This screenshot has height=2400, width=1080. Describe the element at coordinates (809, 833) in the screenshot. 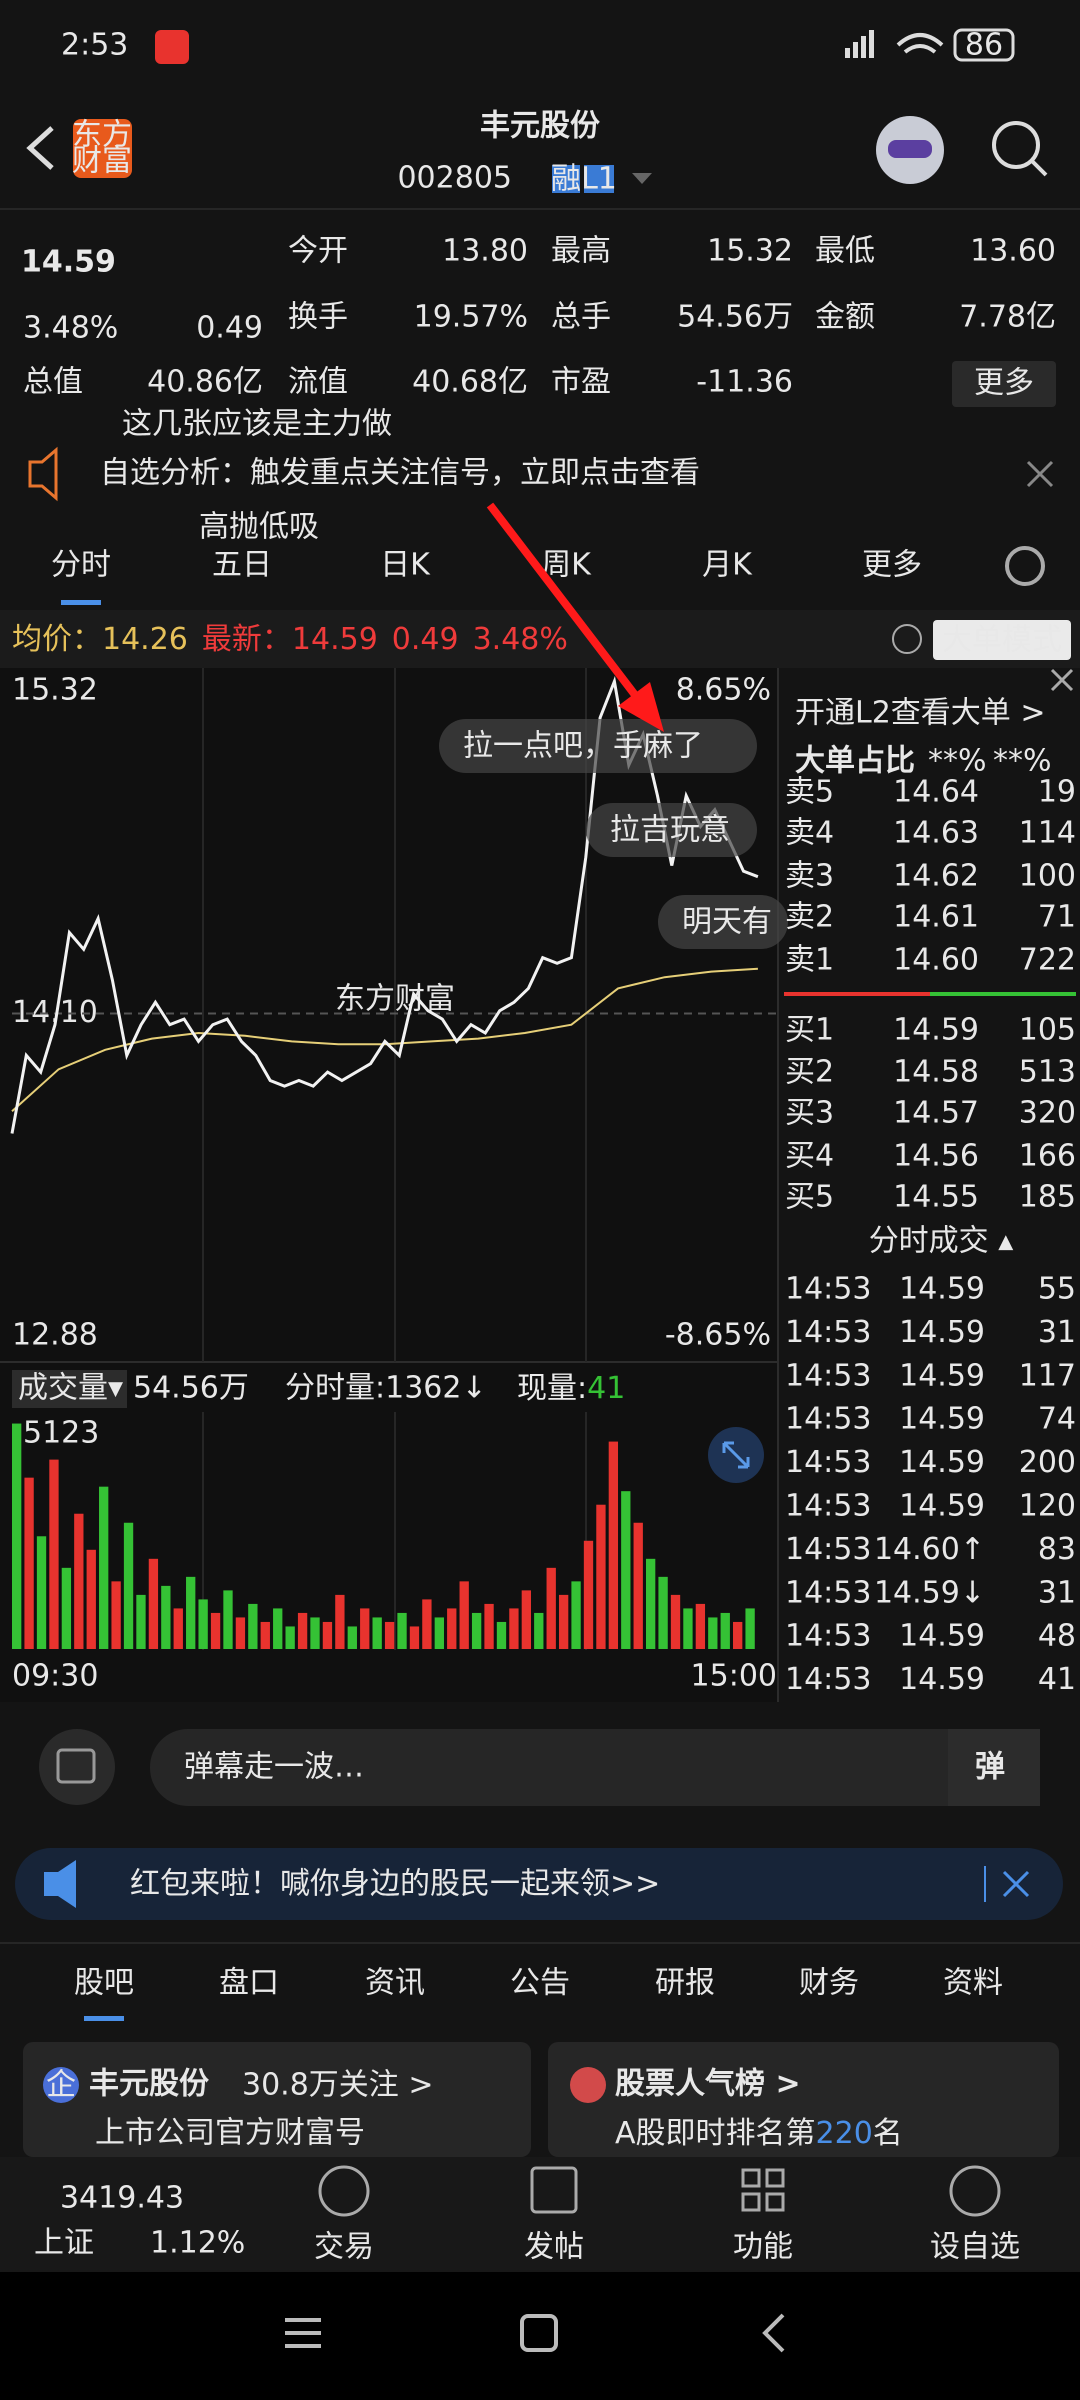

I see `book-label: 卖4` at that location.